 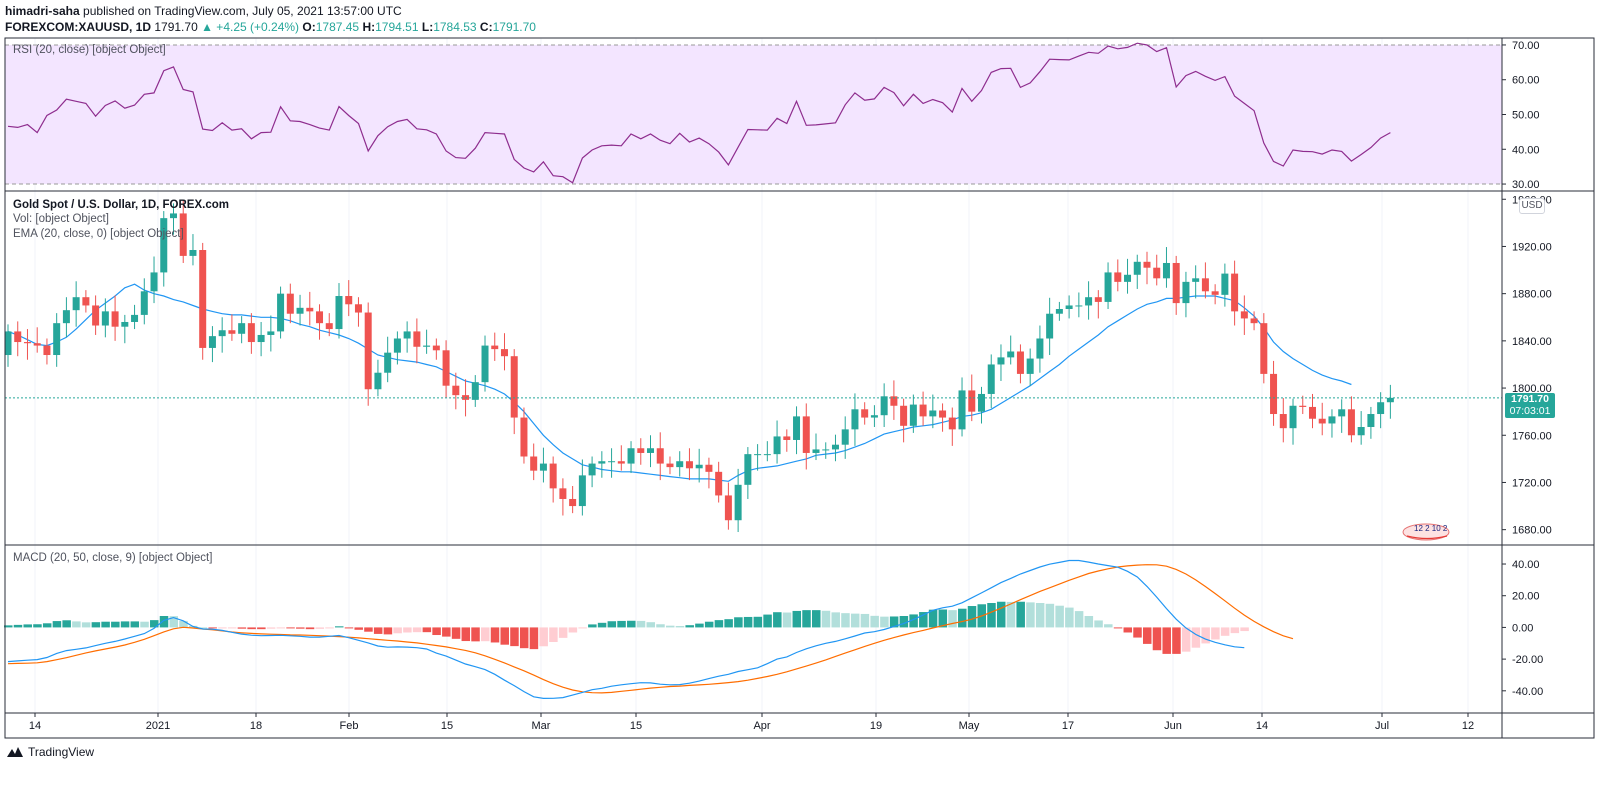 What do you see at coordinates (98, 234) in the screenshot?
I see `ema-legend: EMA (20, close, 0) [object Object]` at bounding box center [98, 234].